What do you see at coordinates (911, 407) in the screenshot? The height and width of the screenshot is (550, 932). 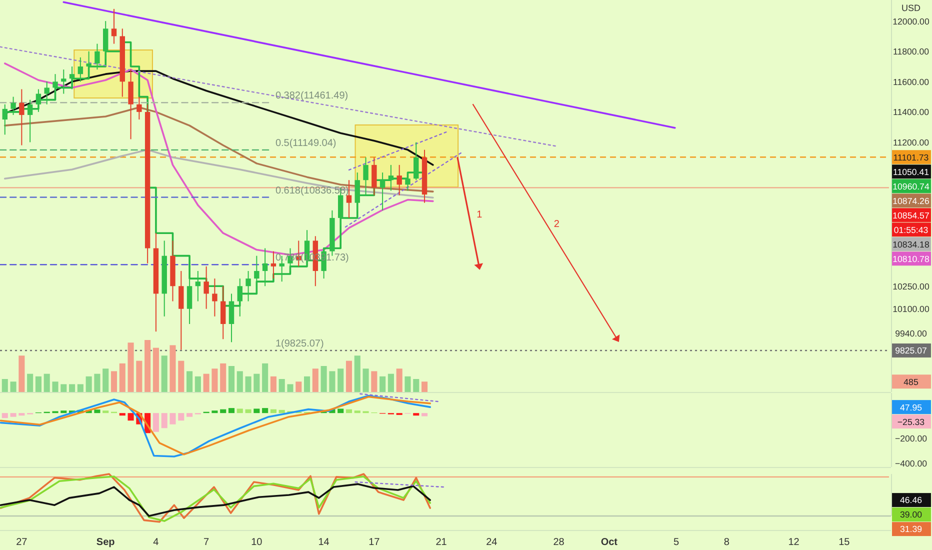 I see `text: 47.95` at bounding box center [911, 407].